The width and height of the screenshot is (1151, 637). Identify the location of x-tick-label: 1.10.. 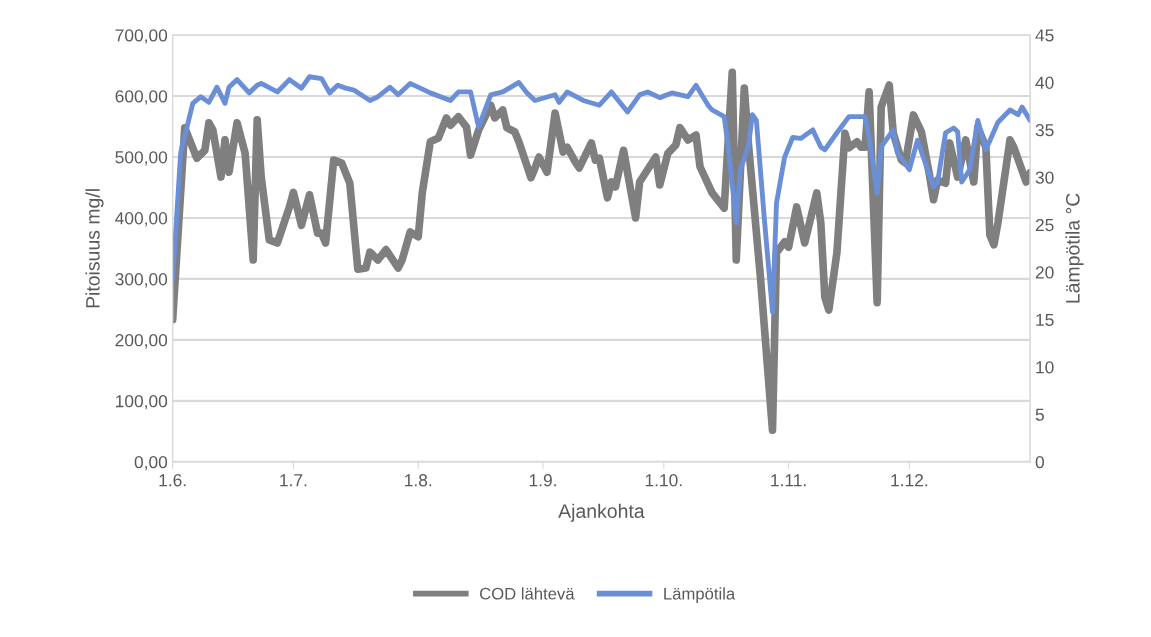
(663, 480).